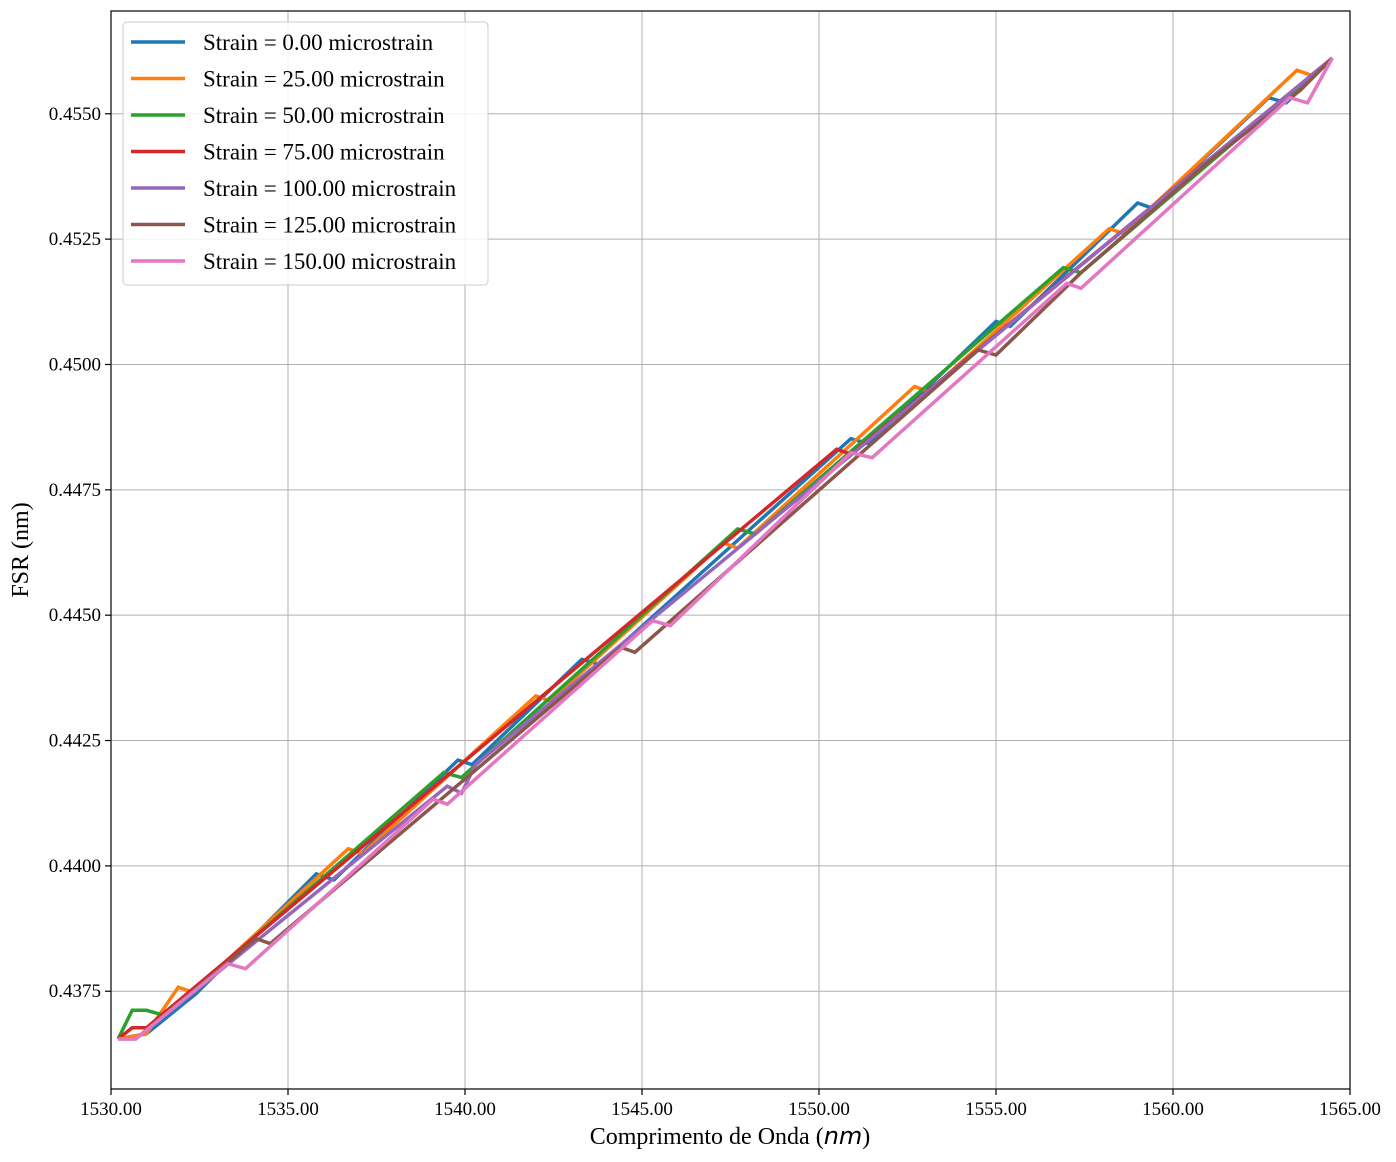 The image size is (1396, 1162). I want to click on x-tick-label: 1540.00, so click(465, 1109).